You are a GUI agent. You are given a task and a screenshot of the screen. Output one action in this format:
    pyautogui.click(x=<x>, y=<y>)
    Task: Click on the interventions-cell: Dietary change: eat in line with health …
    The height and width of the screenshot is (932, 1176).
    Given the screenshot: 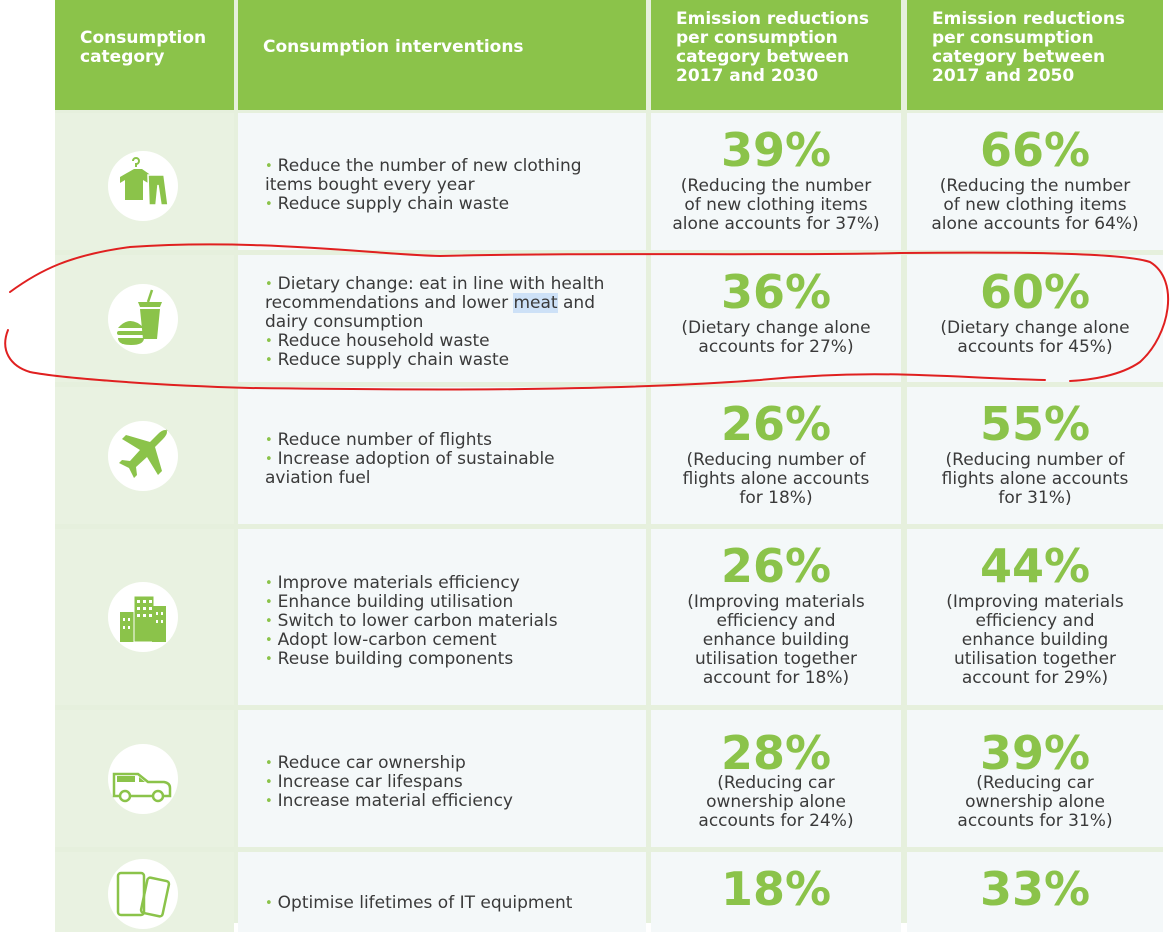 What is the action you would take?
    pyautogui.click(x=442, y=318)
    